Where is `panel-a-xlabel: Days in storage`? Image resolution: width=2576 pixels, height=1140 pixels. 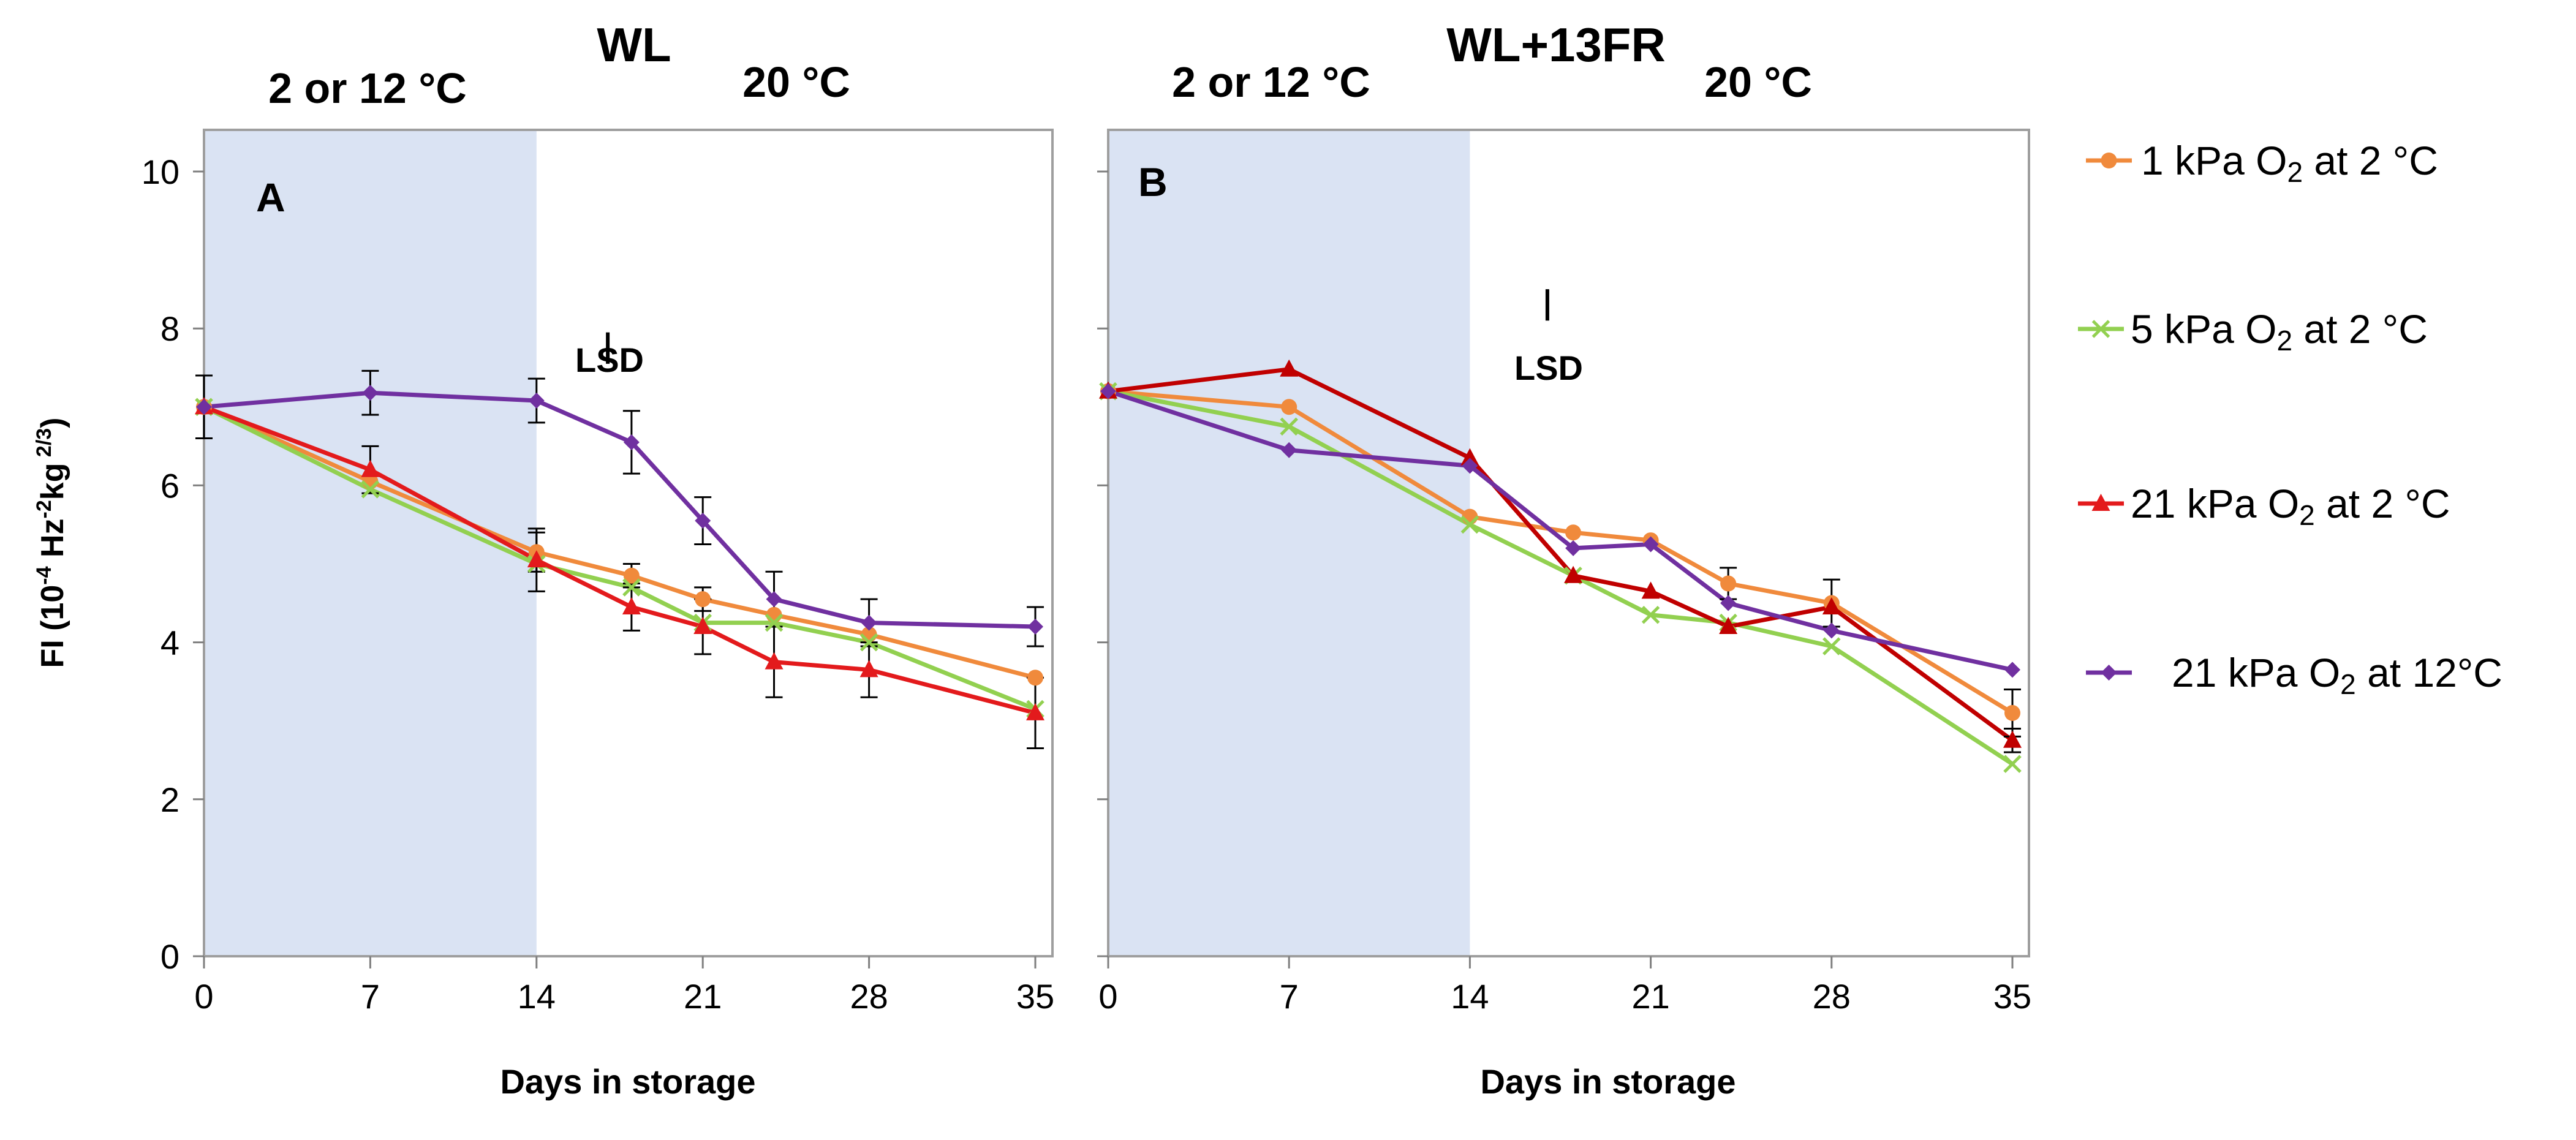
panel-a-xlabel: Days in storage is located at coordinates (627, 1081).